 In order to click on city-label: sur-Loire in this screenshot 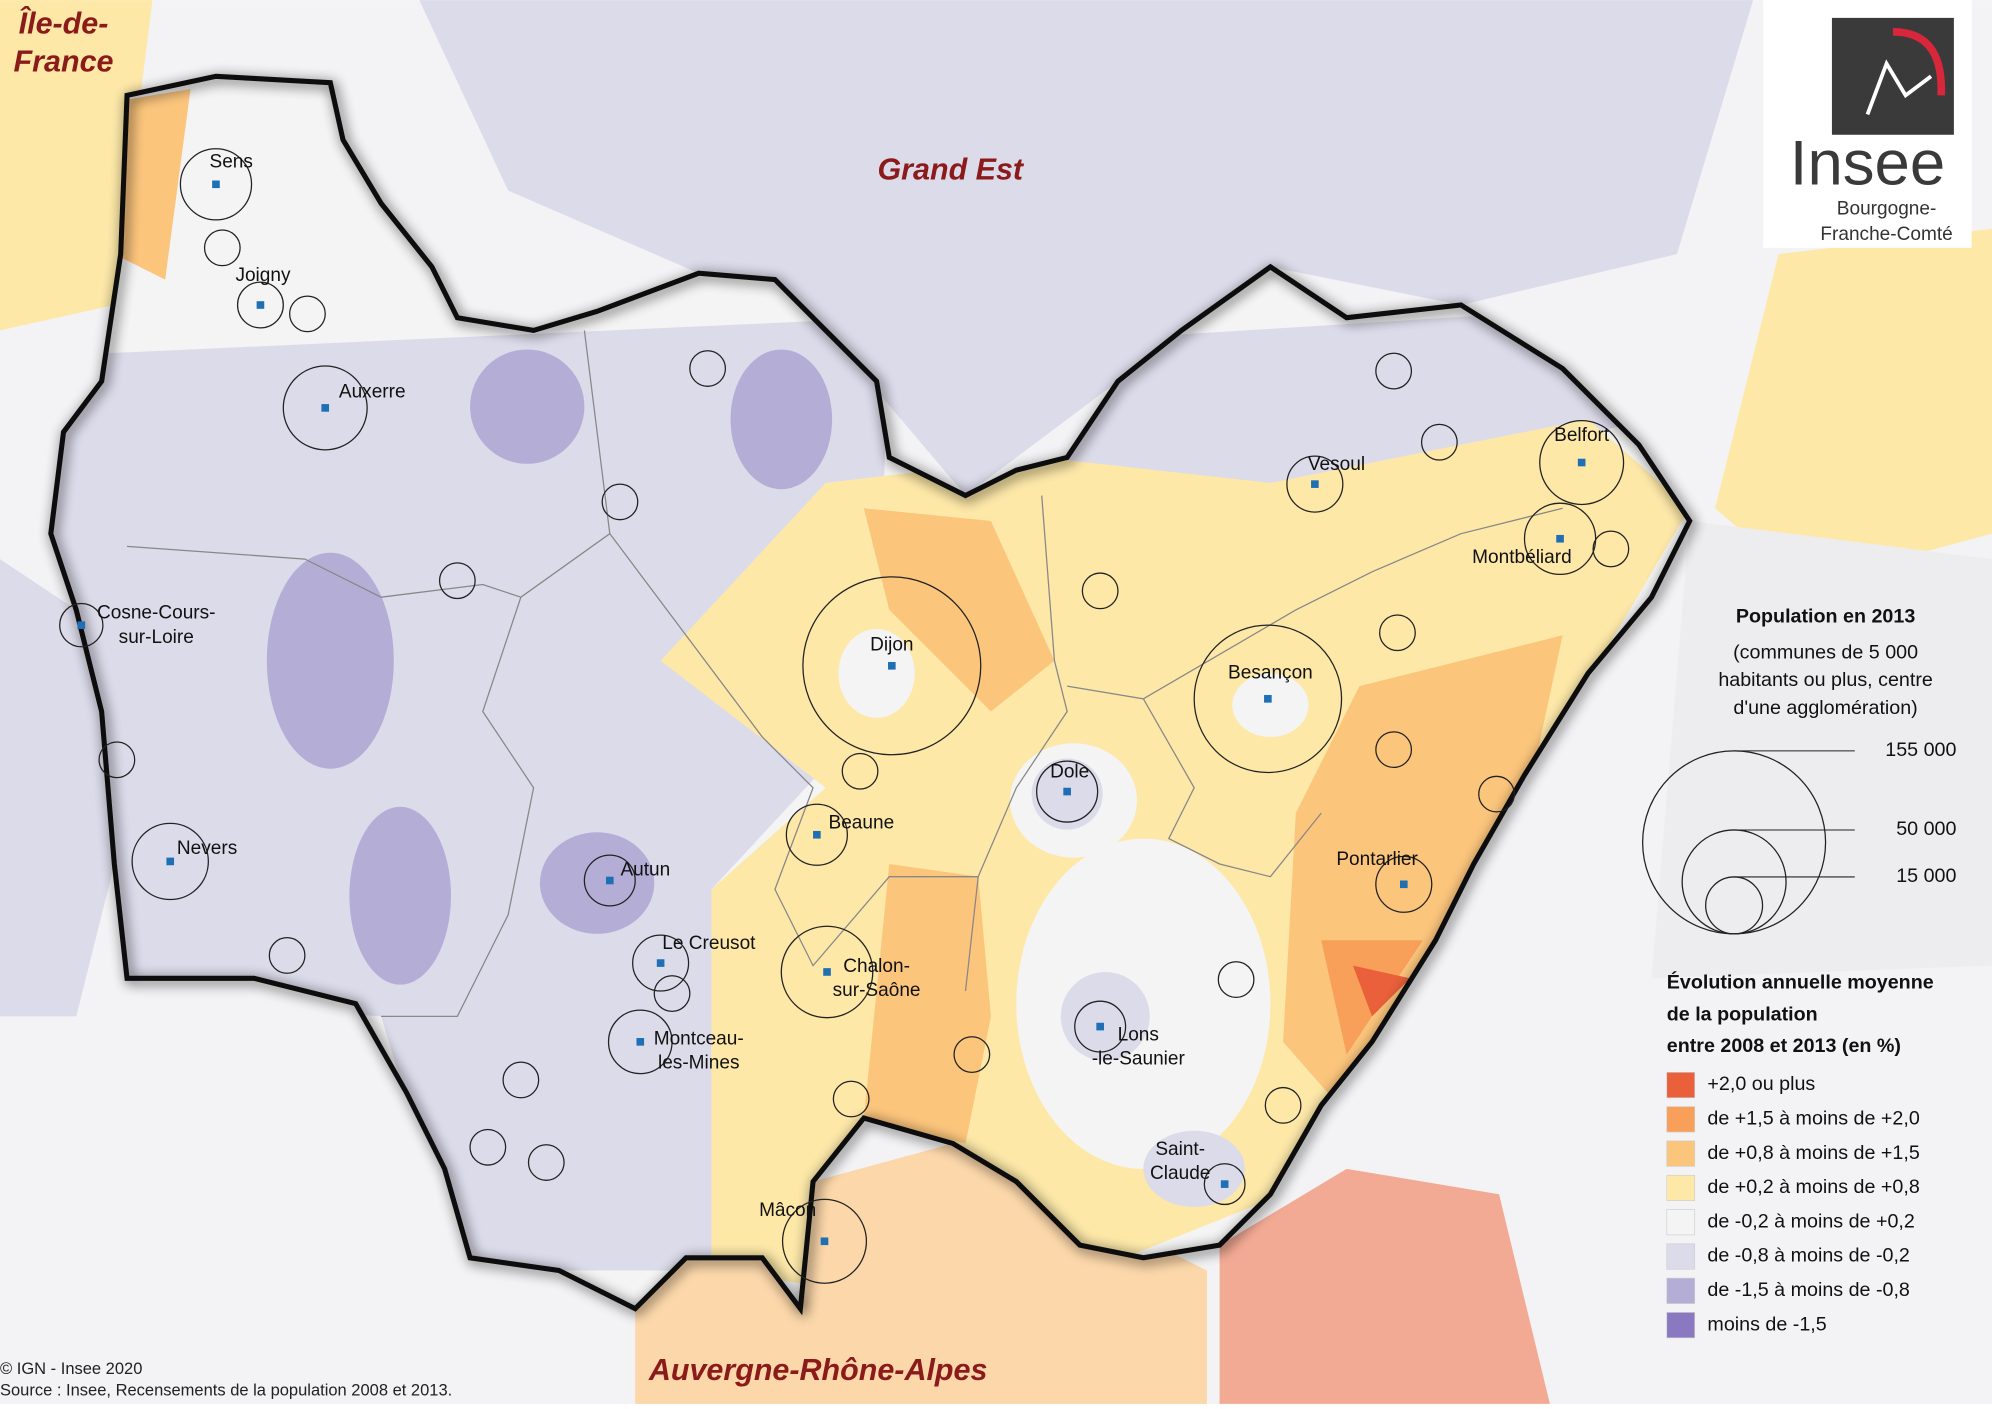, I will do `click(156, 637)`.